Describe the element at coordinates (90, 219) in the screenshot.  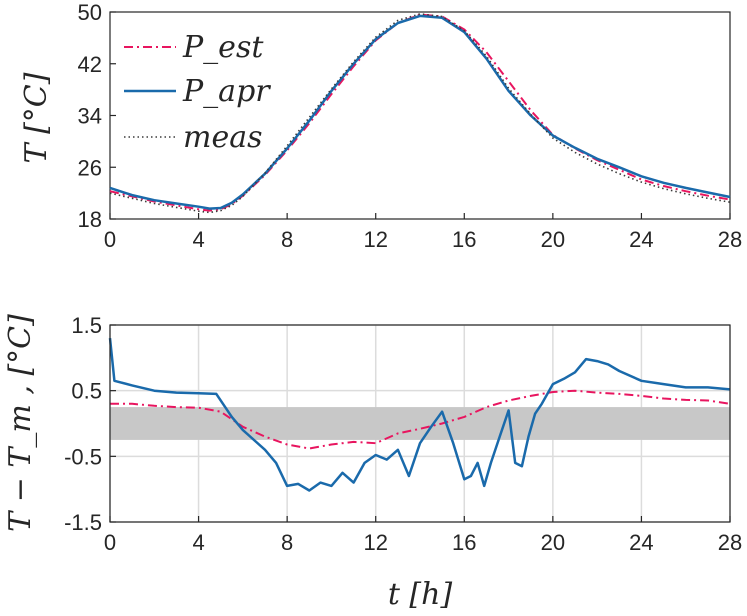
I see `top-y-tick-label-0: 18` at that location.